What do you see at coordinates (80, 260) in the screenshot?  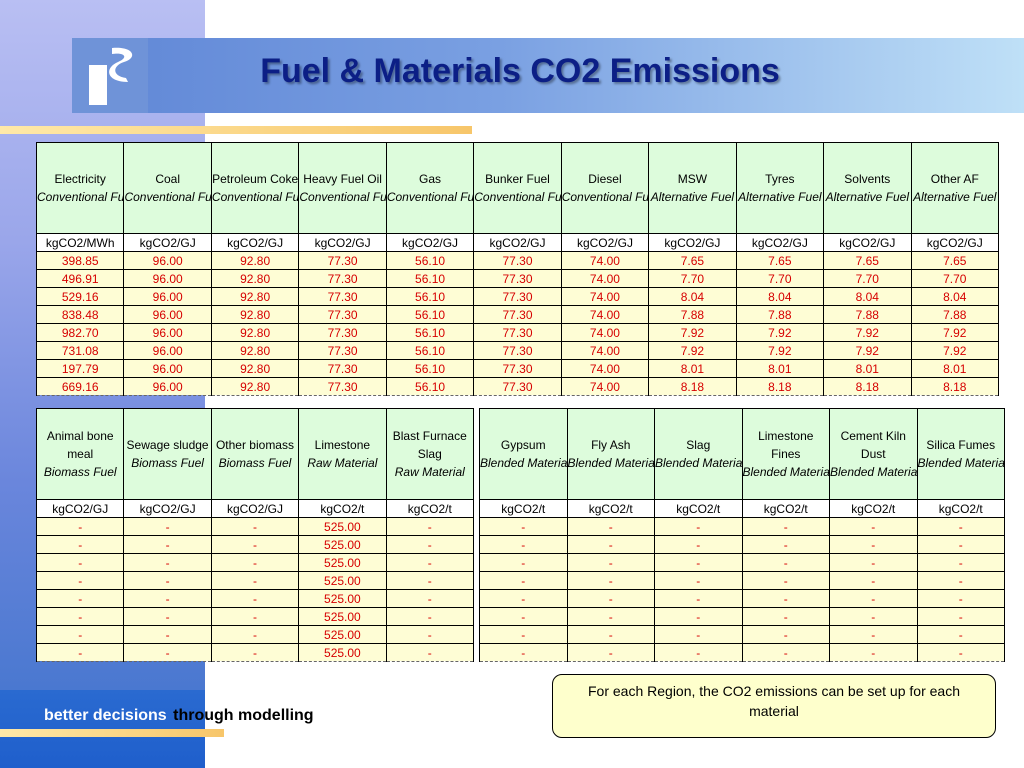 I see `emission-value-cell: 398.85` at bounding box center [80, 260].